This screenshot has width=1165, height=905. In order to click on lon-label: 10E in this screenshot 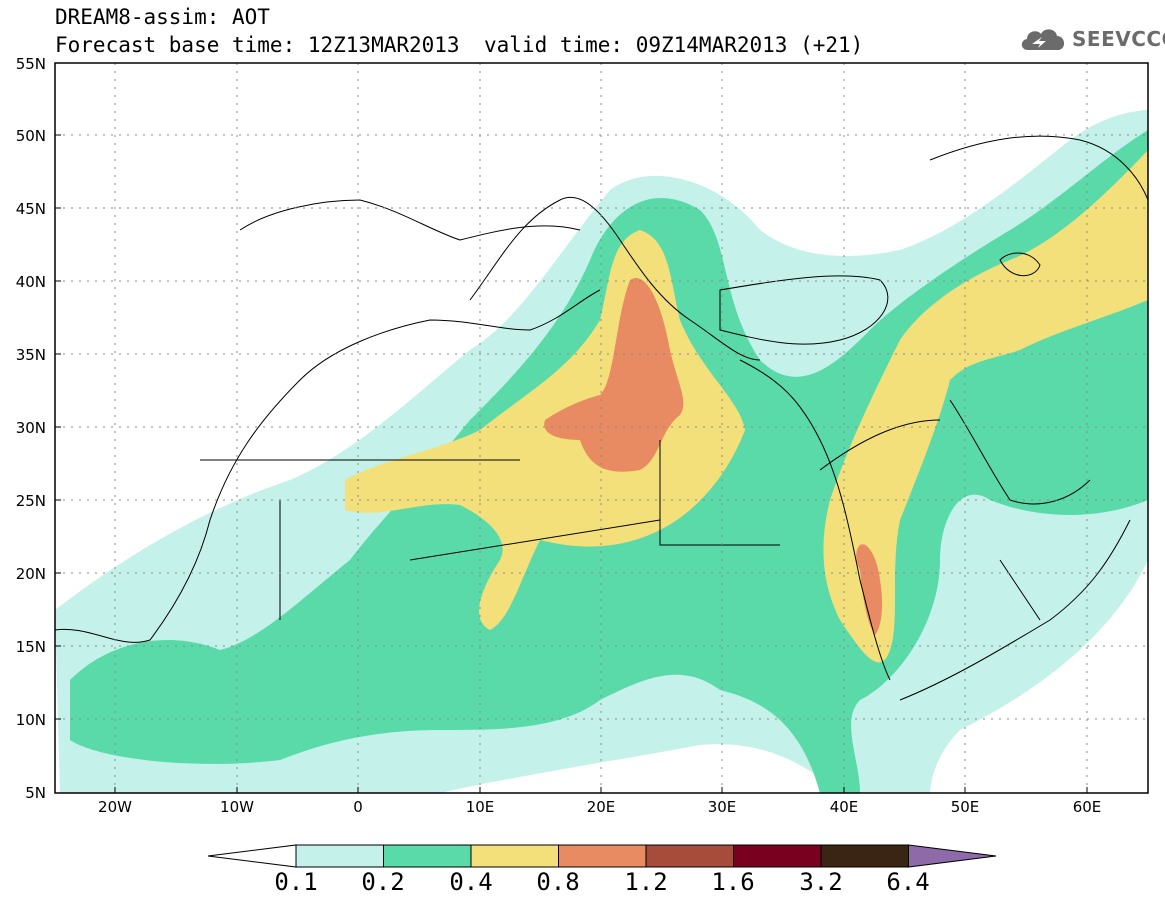, I will do `click(480, 807)`.